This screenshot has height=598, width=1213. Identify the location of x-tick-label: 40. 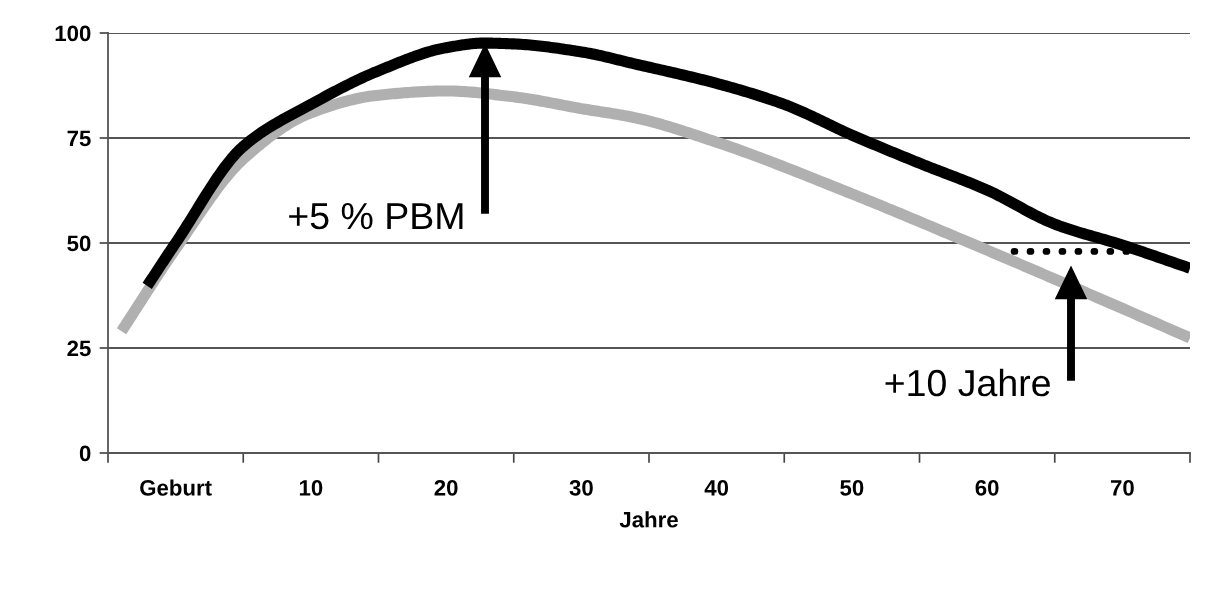
(716, 487).